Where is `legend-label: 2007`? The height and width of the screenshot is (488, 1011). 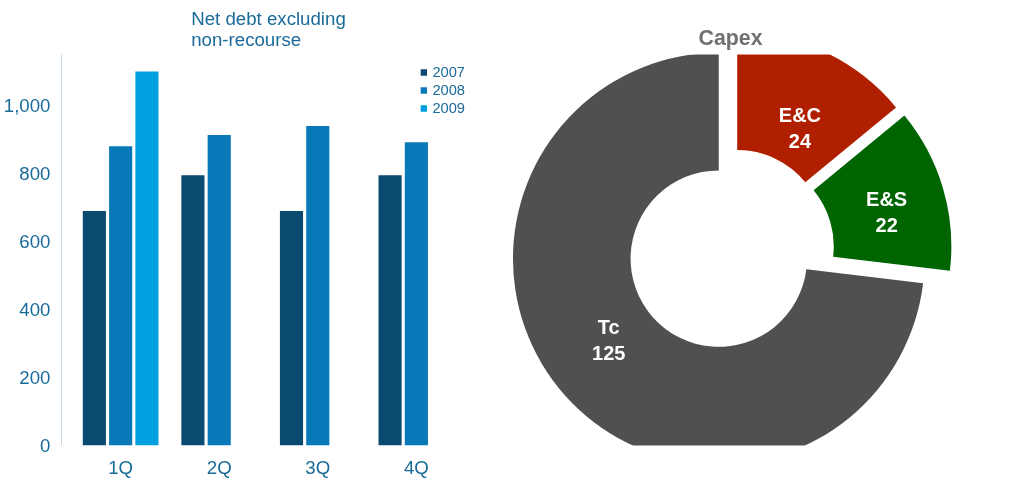 legend-label: 2007 is located at coordinates (448, 72).